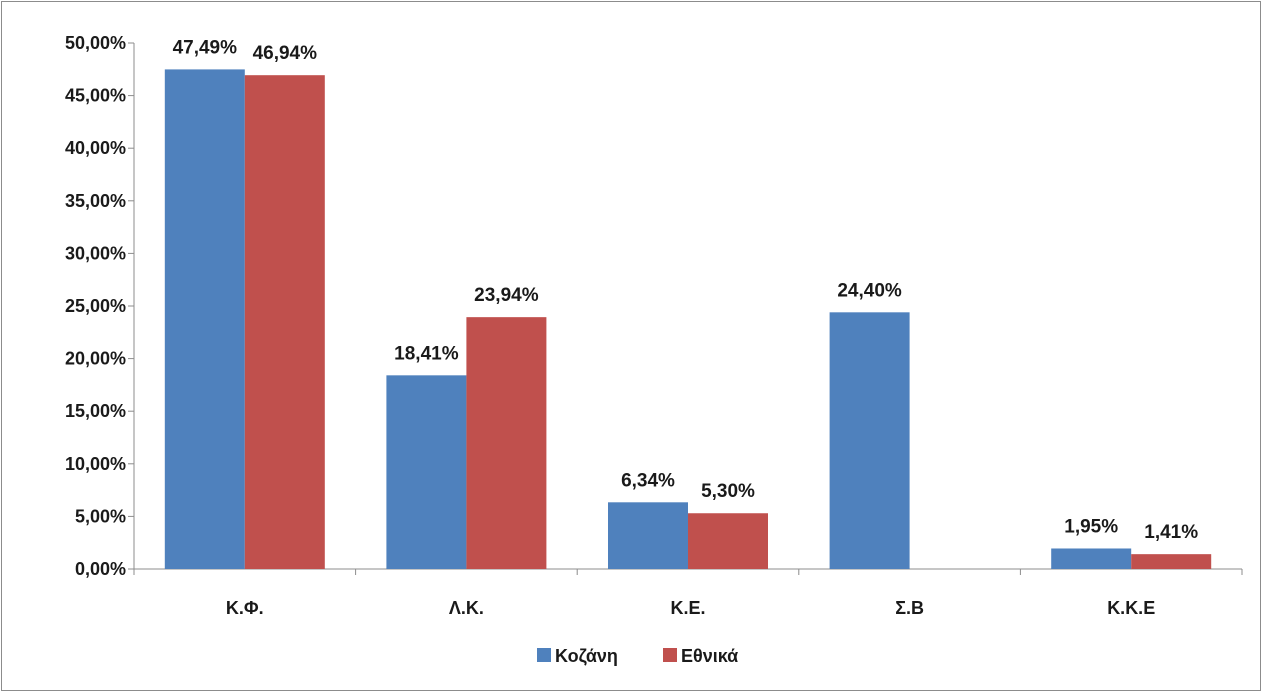 This screenshot has height=693, width=1264. What do you see at coordinates (95, 96) in the screenshot?
I see `y-tick-label: 45,00%` at bounding box center [95, 96].